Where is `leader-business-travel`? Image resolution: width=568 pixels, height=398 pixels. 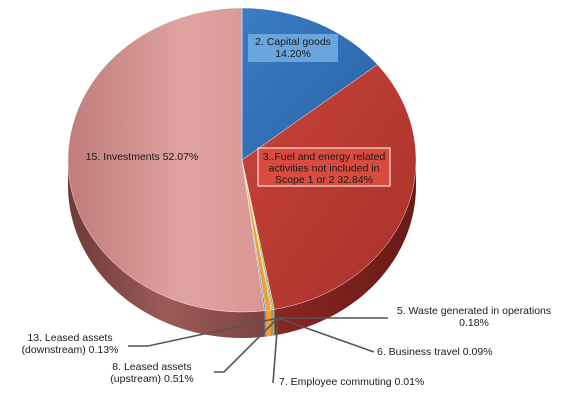 leader-business-travel is located at coordinates (326, 335).